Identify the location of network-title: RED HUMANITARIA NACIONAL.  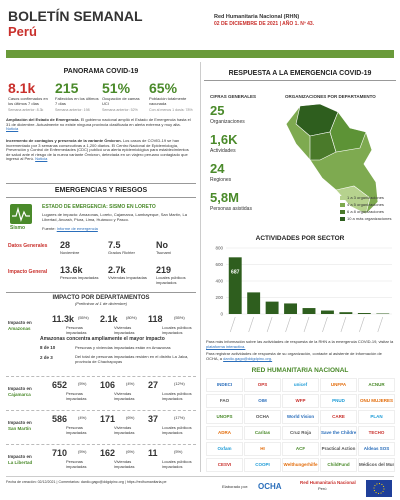
(300, 370).